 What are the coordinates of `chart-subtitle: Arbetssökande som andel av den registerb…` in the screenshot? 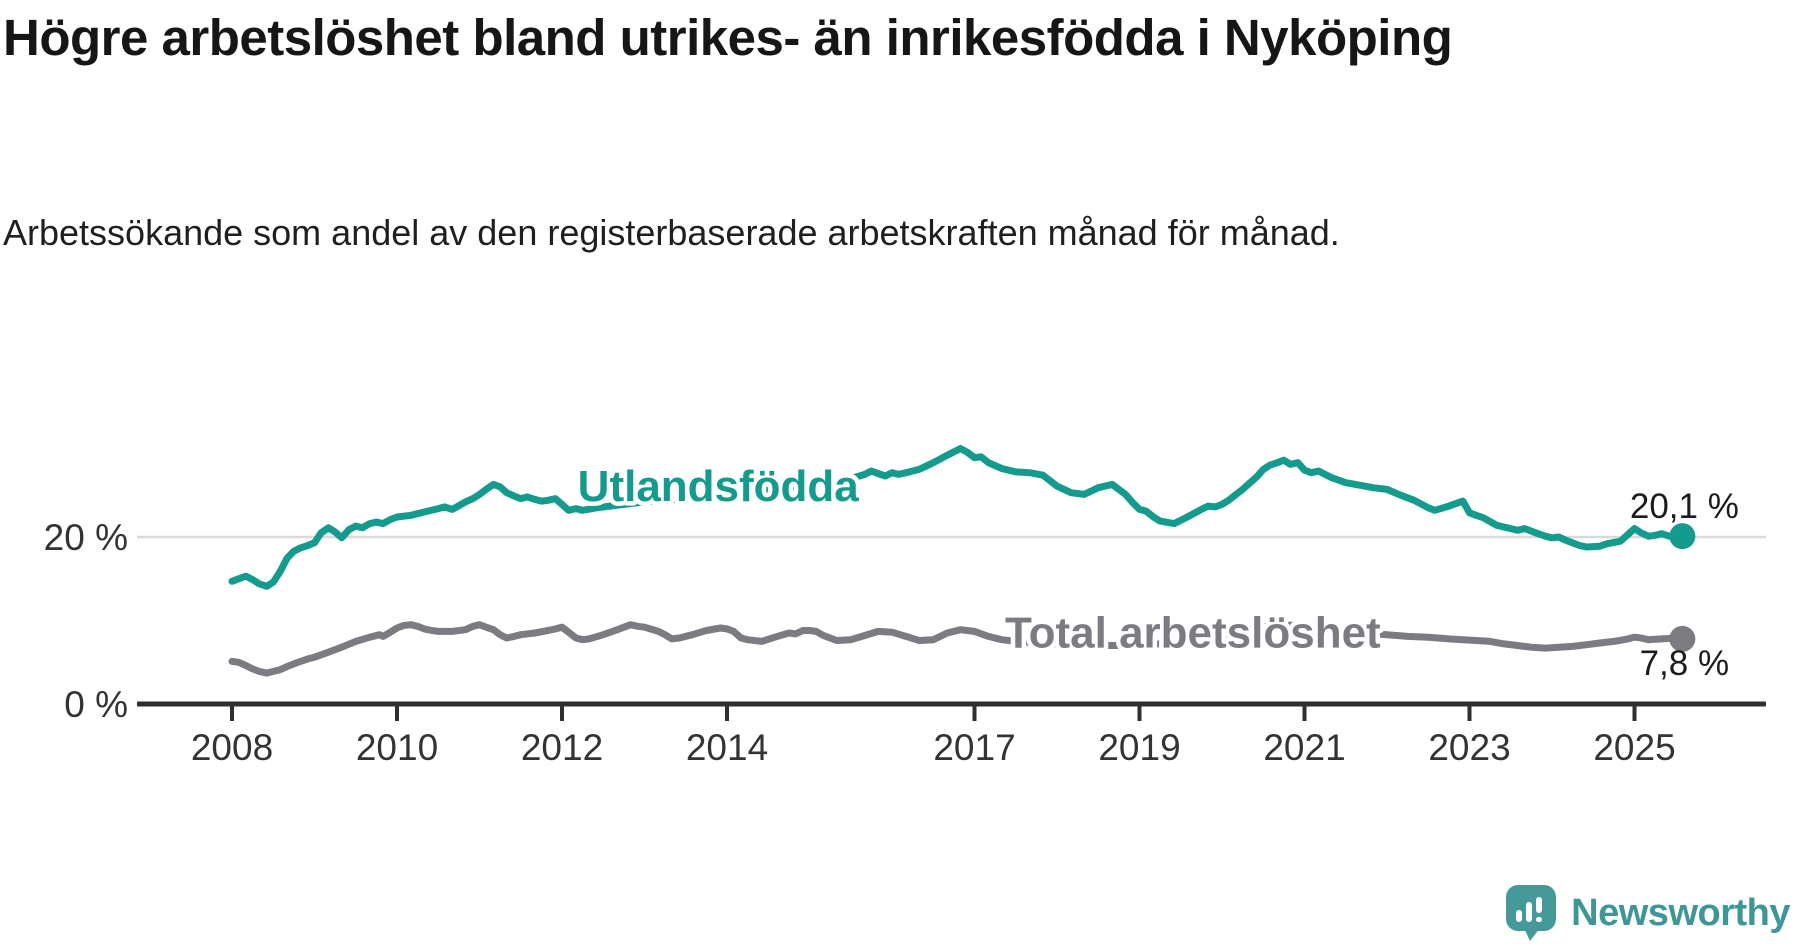 It's located at (671, 232).